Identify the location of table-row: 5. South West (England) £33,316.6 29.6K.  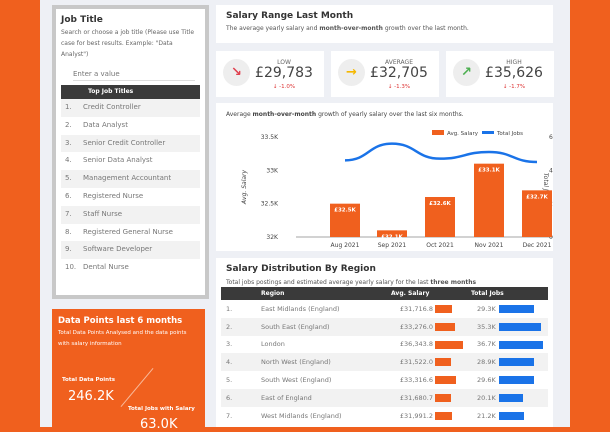
(384, 380).